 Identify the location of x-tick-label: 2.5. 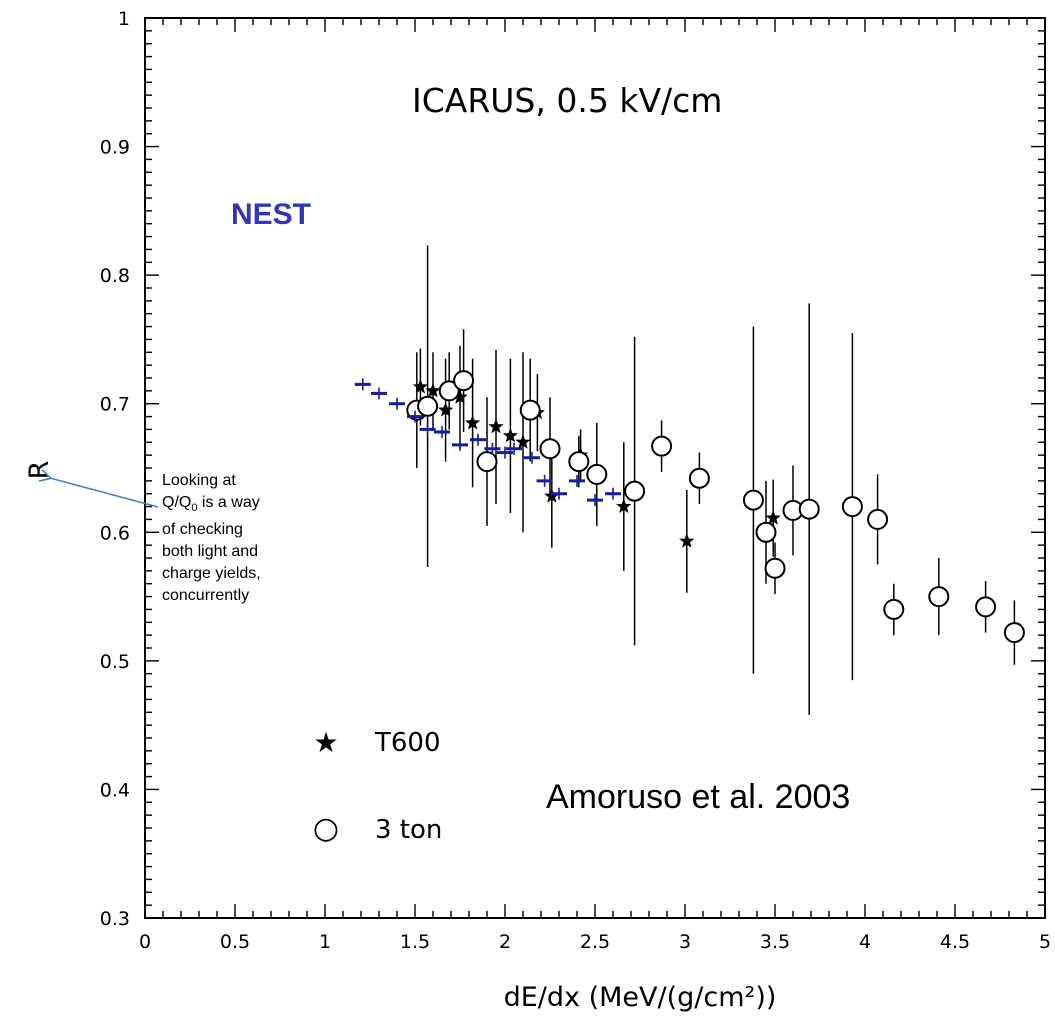
(595, 942).